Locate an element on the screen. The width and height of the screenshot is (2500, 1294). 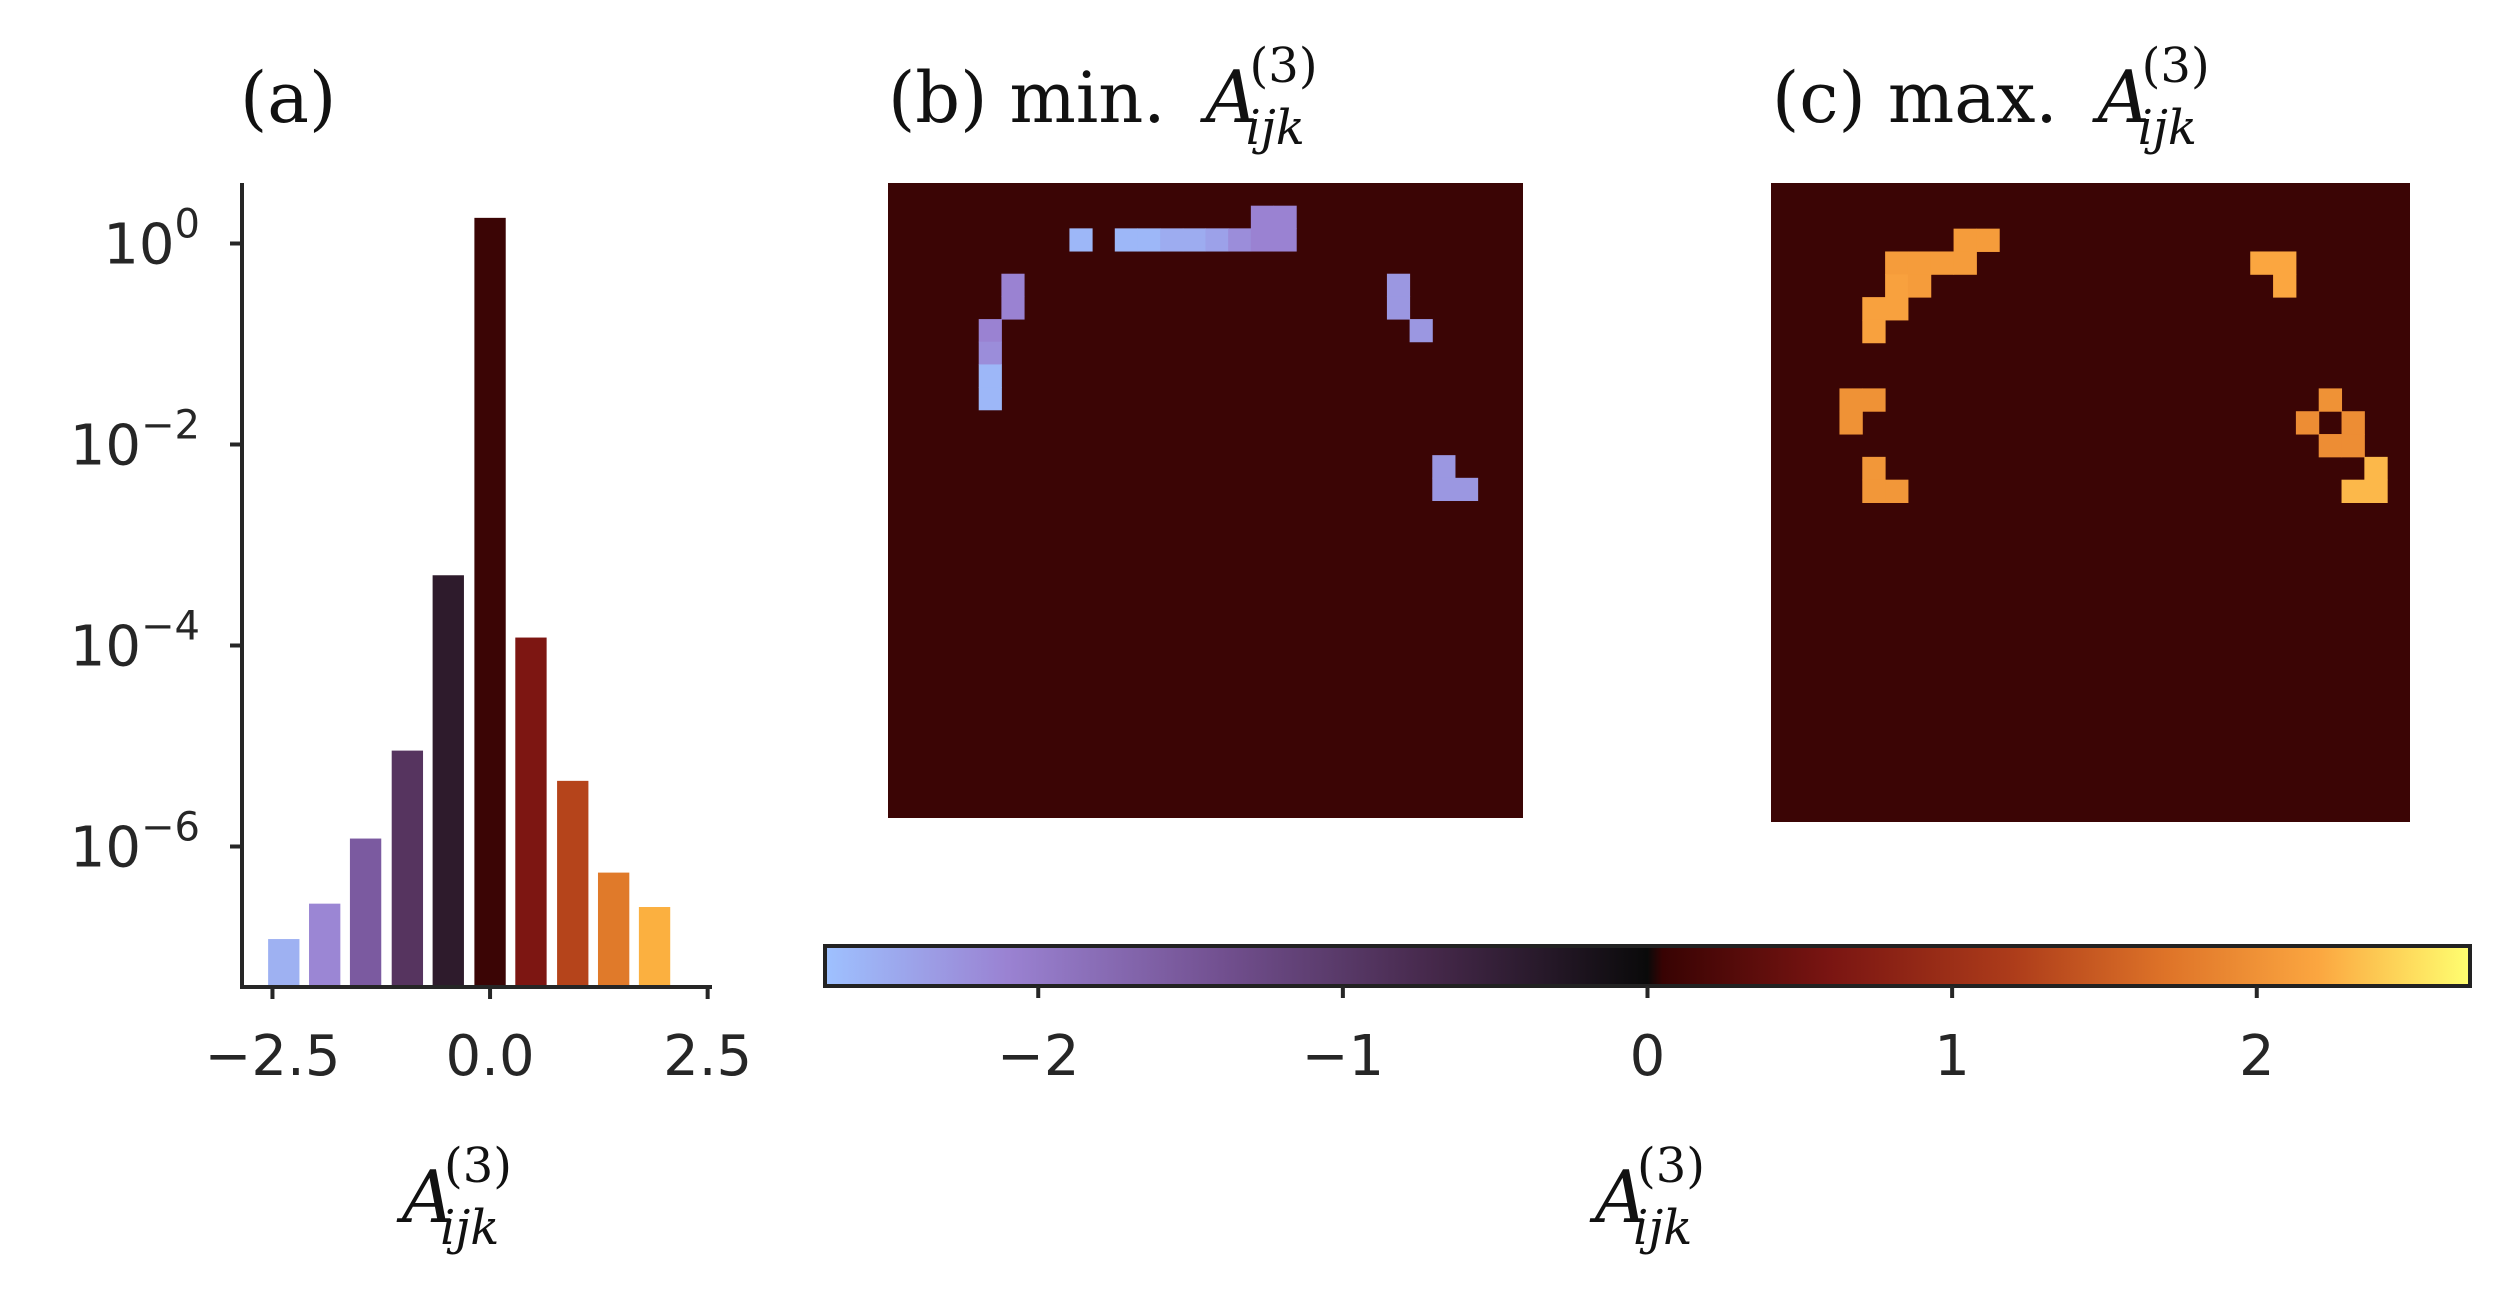
histogram-bars is located at coordinates (469, 602).